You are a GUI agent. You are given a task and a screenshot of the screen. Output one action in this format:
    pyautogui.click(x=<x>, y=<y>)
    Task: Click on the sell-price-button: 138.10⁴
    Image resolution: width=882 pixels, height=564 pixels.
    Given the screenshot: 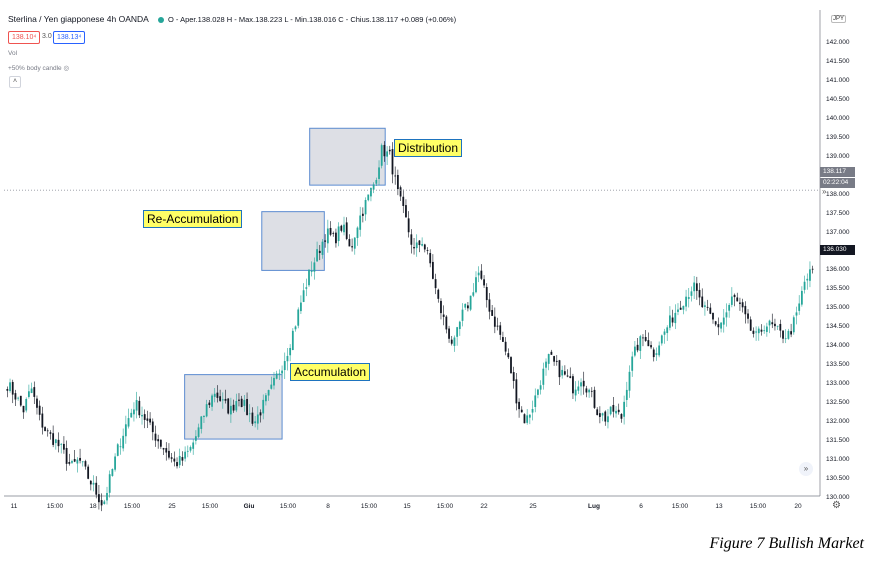 What is the action you would take?
    pyautogui.click(x=24, y=37)
    